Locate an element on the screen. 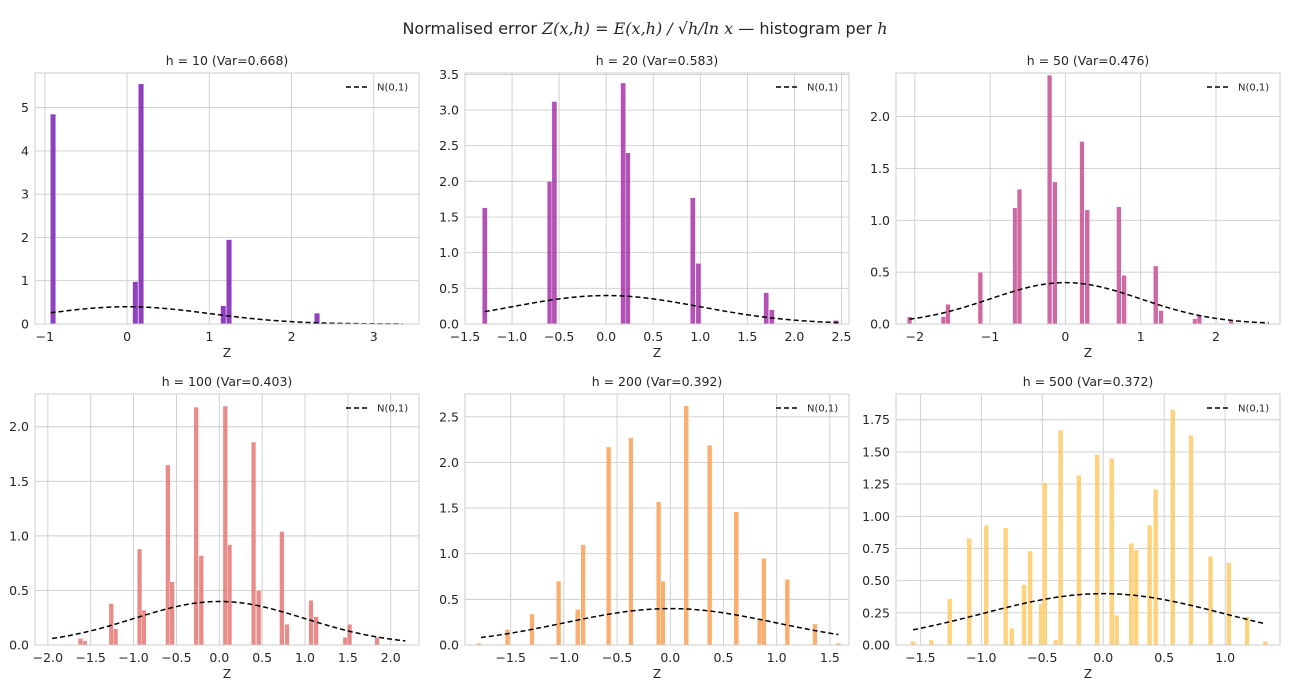 This screenshot has width=1289, height=691. y-tick-label: 3.0 is located at coordinates (449, 110).